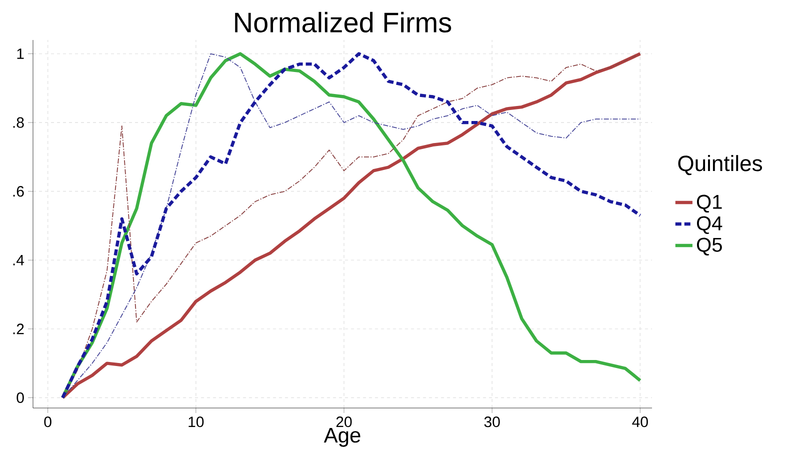 Image resolution: width=786 pixels, height=472 pixels. I want to click on x-tick-label: 30, so click(492, 422).